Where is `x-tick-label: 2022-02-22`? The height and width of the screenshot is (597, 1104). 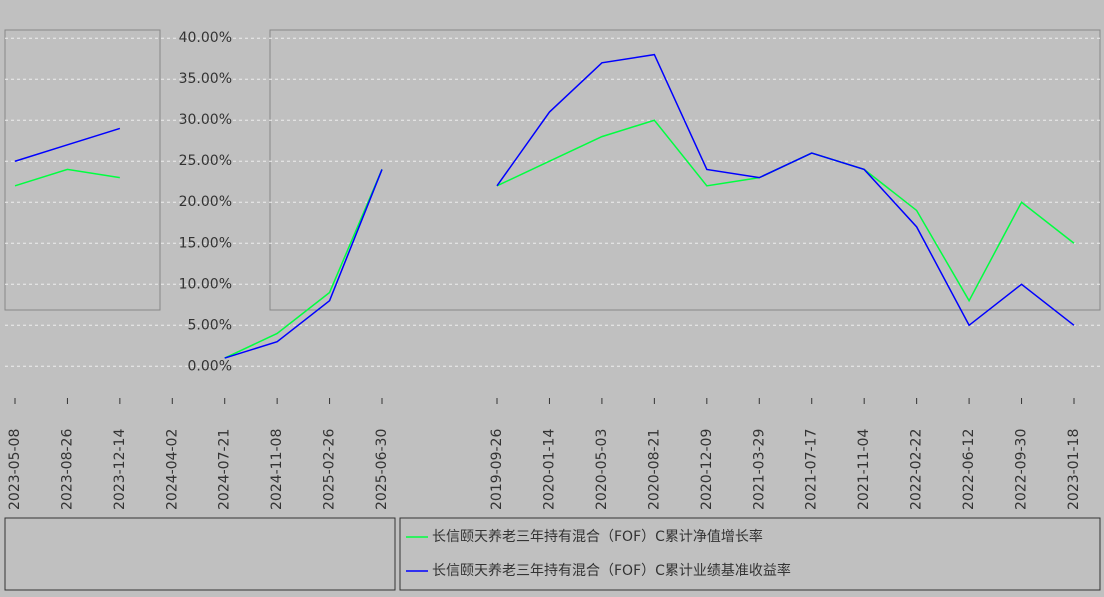
x-tick-label: 2022-02-22 is located at coordinates (917, 469).